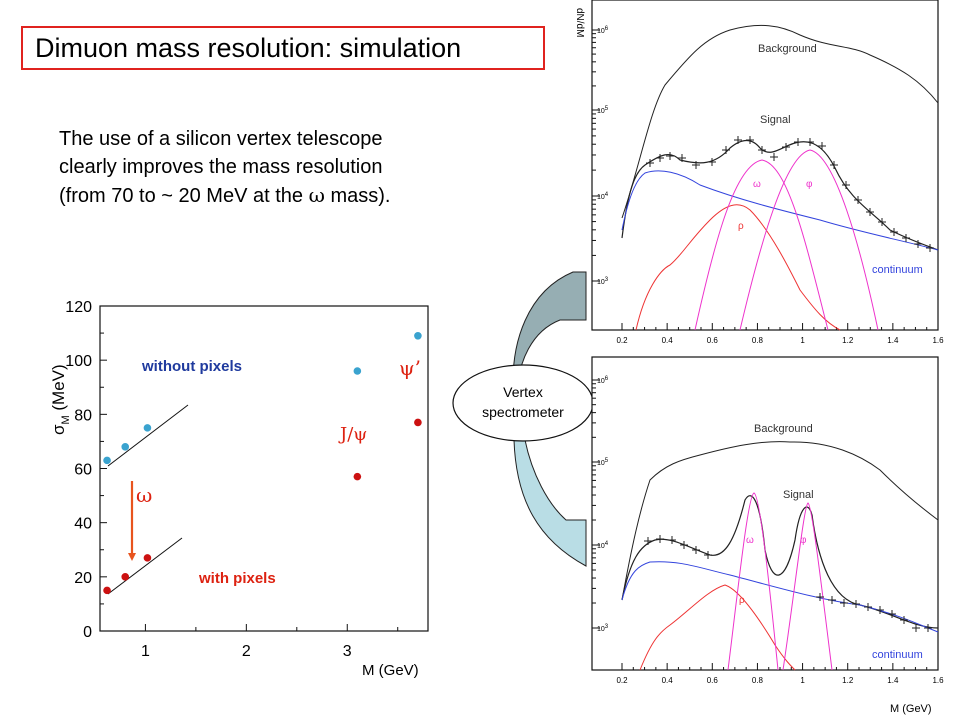 The height and width of the screenshot is (720, 960). I want to click on resolution-points, so click(262, 463).